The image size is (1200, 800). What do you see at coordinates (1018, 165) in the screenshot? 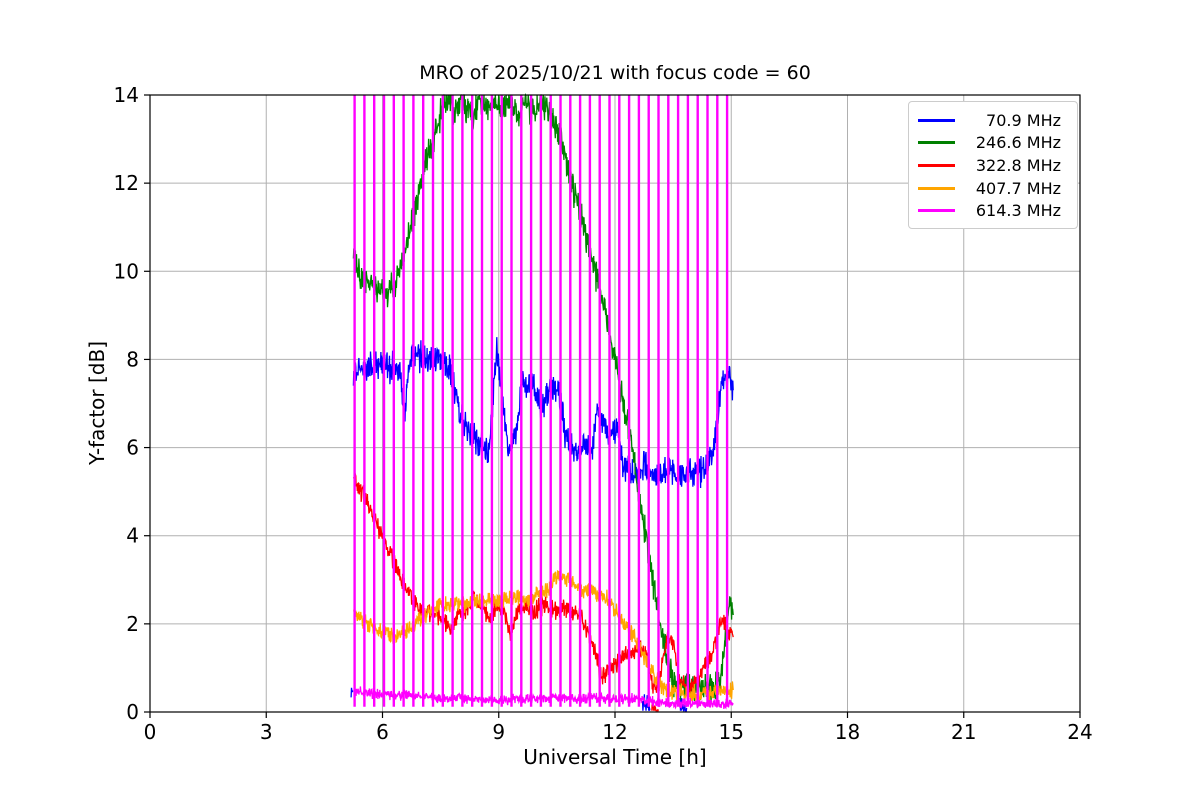
I see `legend-label: 322.8 MHz` at bounding box center [1018, 165].